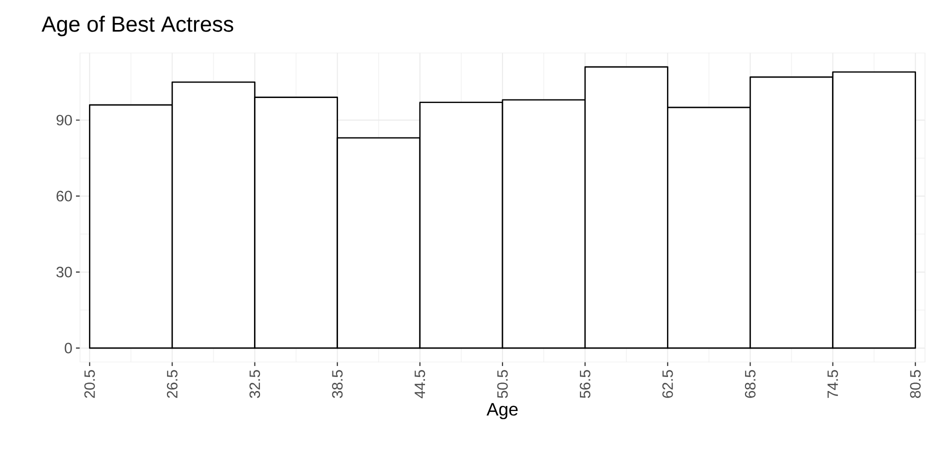 The height and width of the screenshot is (456, 930). Describe the element at coordinates (172, 384) in the screenshot. I see `x-tick-label: 26.5` at that location.